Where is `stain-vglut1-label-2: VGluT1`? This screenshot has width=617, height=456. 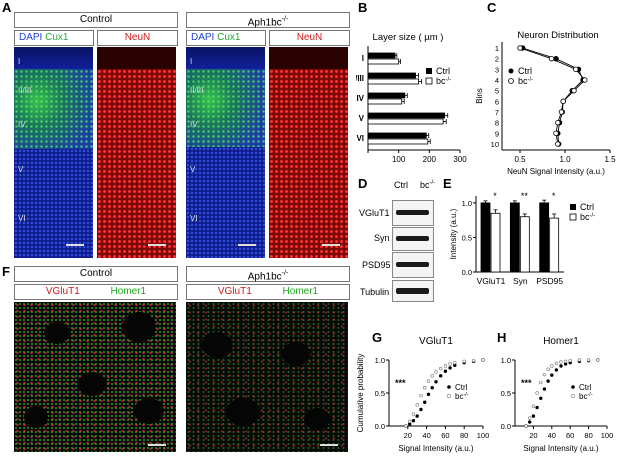
stain-vglut1-label-2: VGluT1 is located at coordinates (234, 291).